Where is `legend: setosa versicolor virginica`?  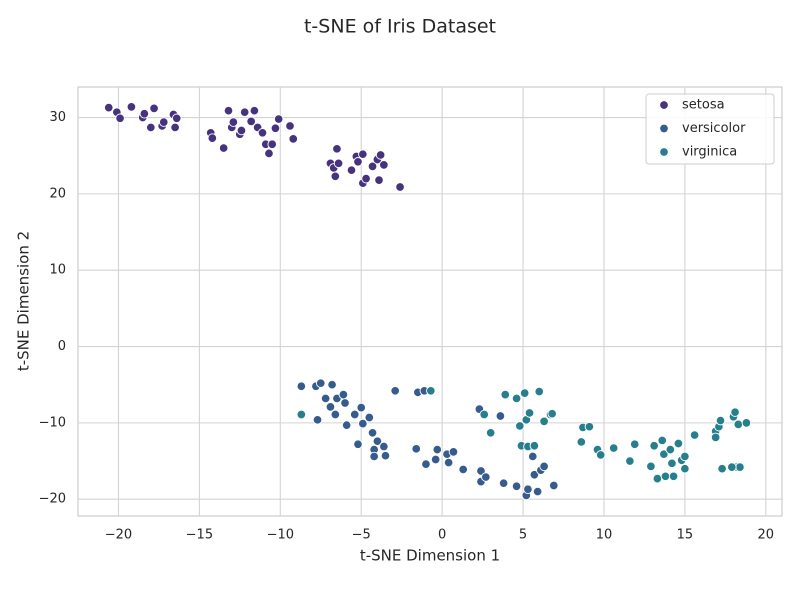 legend: setosa versicolor virginica is located at coordinates (710, 129).